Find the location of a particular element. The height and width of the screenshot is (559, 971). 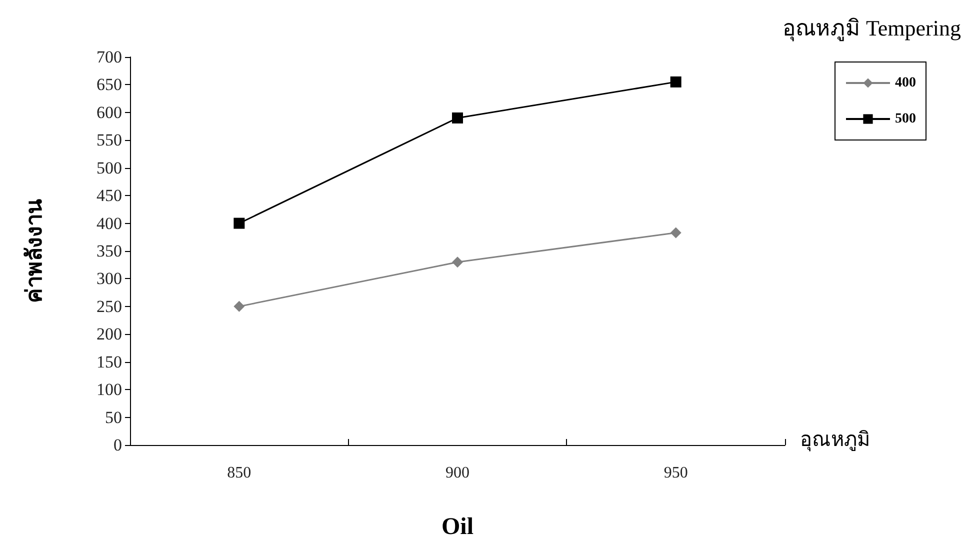

y-tick-label: 400 is located at coordinates (109, 223).